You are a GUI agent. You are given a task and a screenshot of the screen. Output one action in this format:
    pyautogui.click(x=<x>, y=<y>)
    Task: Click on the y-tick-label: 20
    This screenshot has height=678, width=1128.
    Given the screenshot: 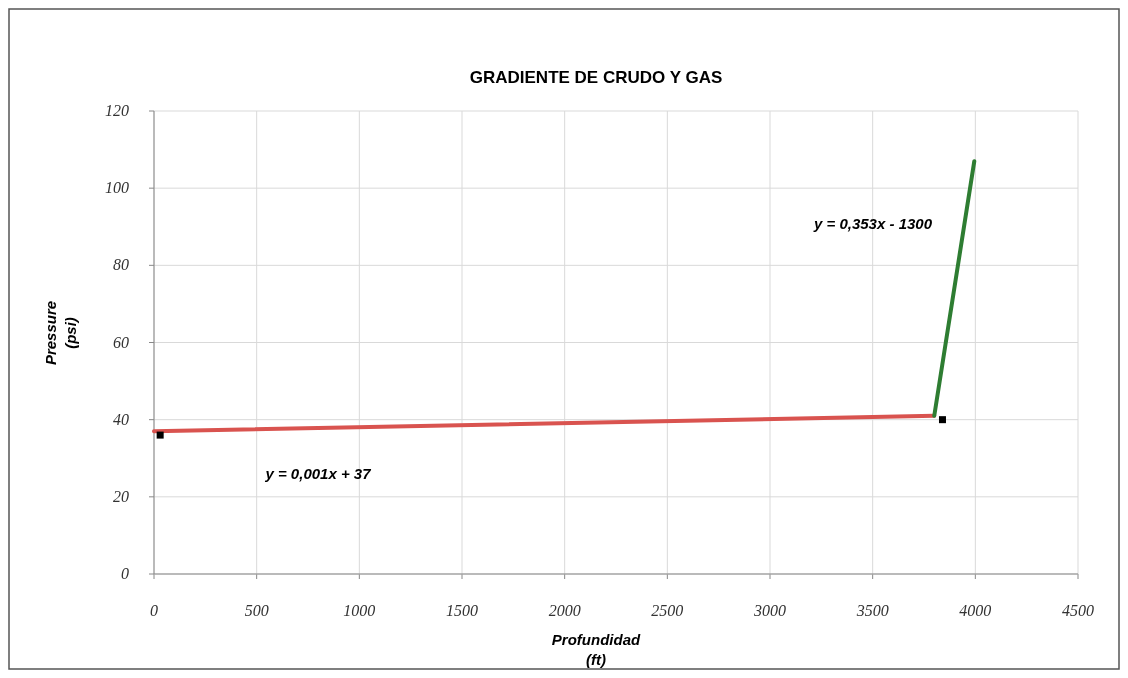 What is the action you would take?
    pyautogui.click(x=121, y=496)
    